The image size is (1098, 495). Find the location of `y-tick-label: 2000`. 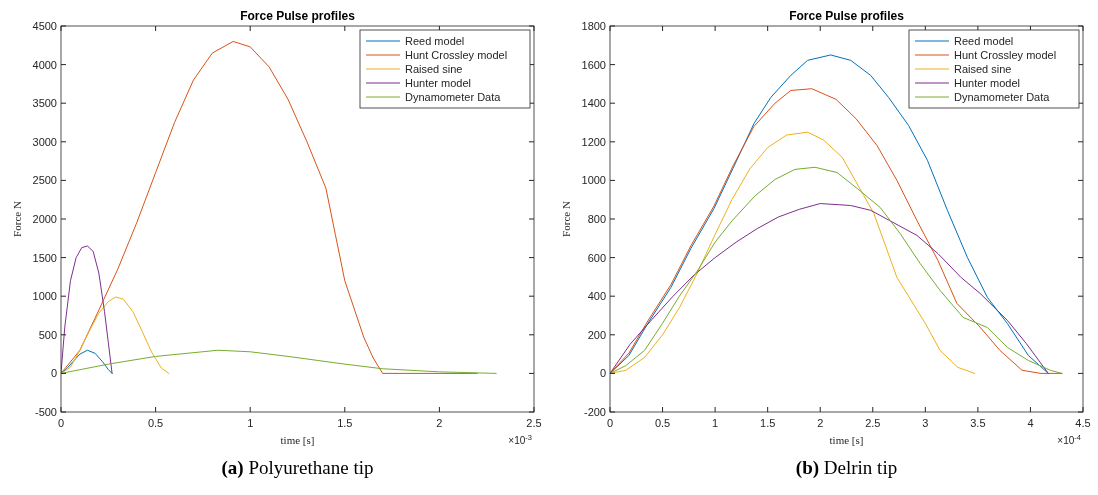

y-tick-label: 2000 is located at coordinates (44, 219).